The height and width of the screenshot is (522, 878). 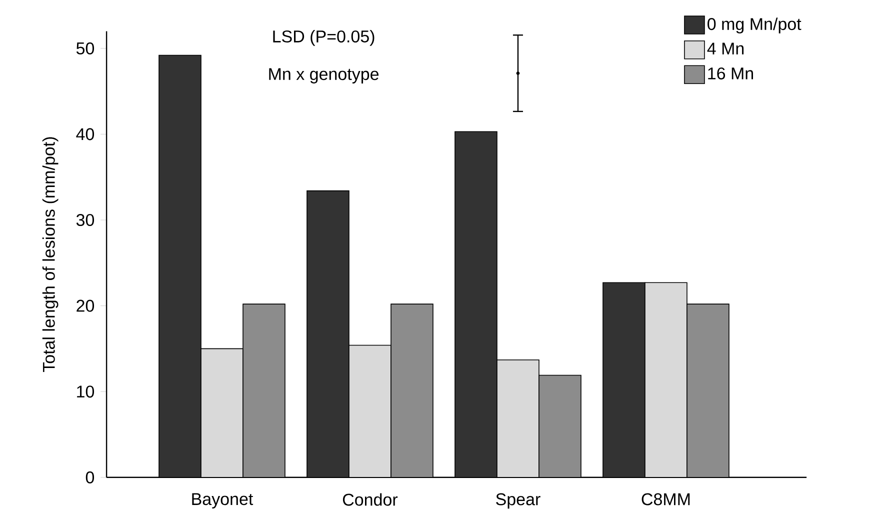 I want to click on x-tick-label: Condor, so click(x=370, y=499).